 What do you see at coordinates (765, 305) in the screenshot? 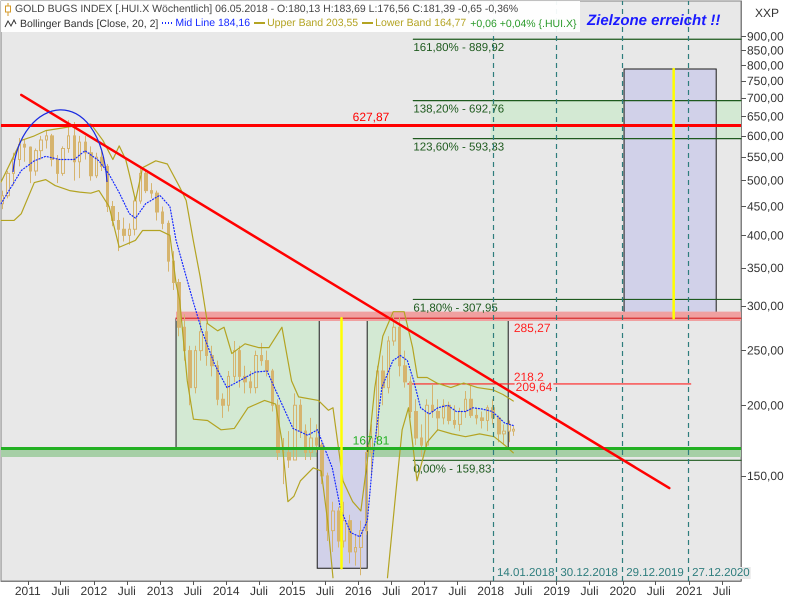
I see `y-tick-label: 300,00` at bounding box center [765, 305].